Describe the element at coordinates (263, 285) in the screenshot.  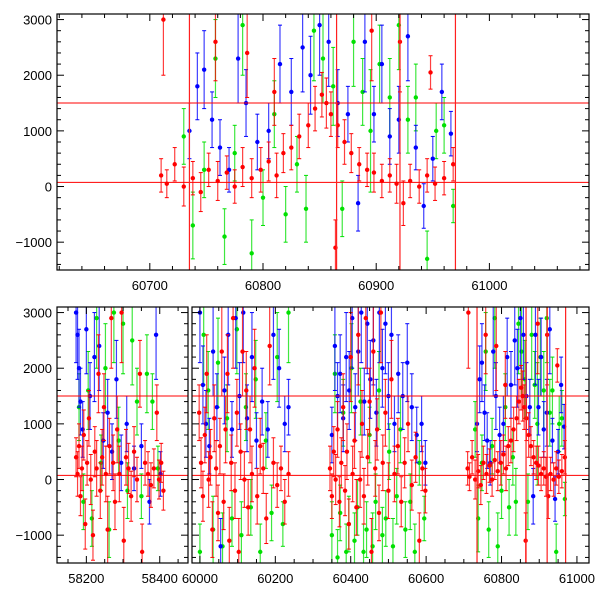
I see `x-tick-label: 60800` at that location.